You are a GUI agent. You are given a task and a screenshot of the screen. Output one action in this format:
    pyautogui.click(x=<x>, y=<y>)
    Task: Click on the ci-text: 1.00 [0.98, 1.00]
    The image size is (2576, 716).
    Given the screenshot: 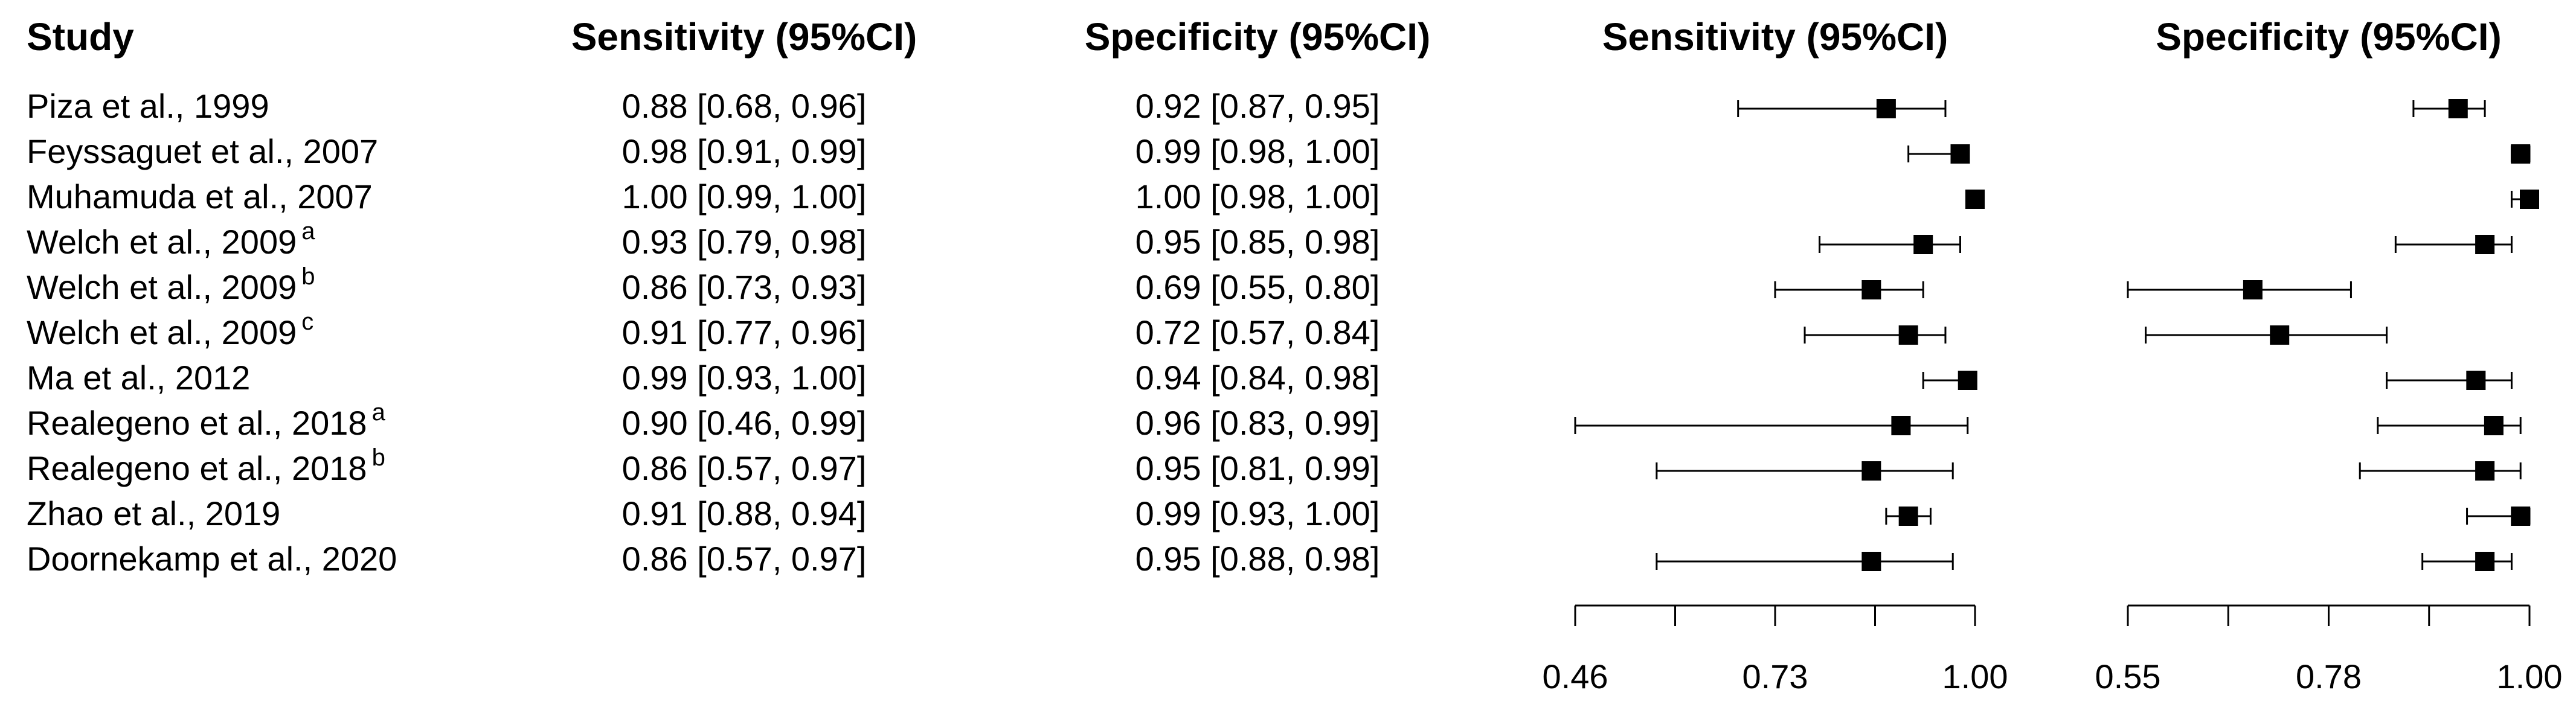 What is the action you would take?
    pyautogui.click(x=1257, y=196)
    